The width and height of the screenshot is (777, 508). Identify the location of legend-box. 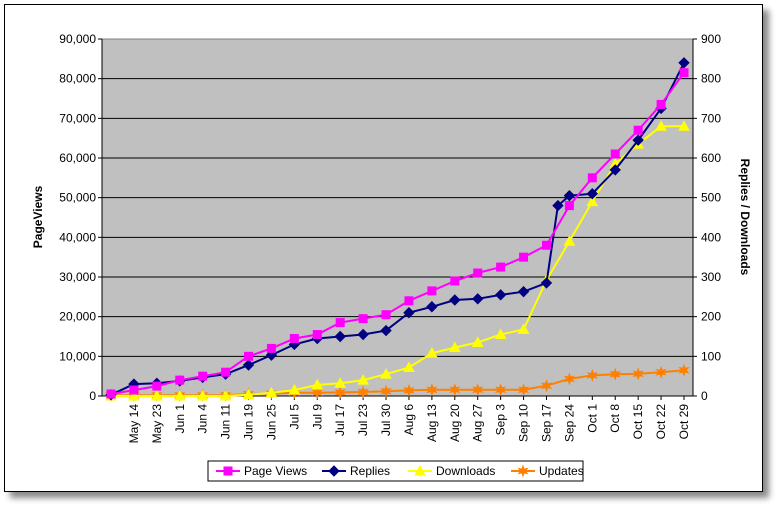
(395, 471).